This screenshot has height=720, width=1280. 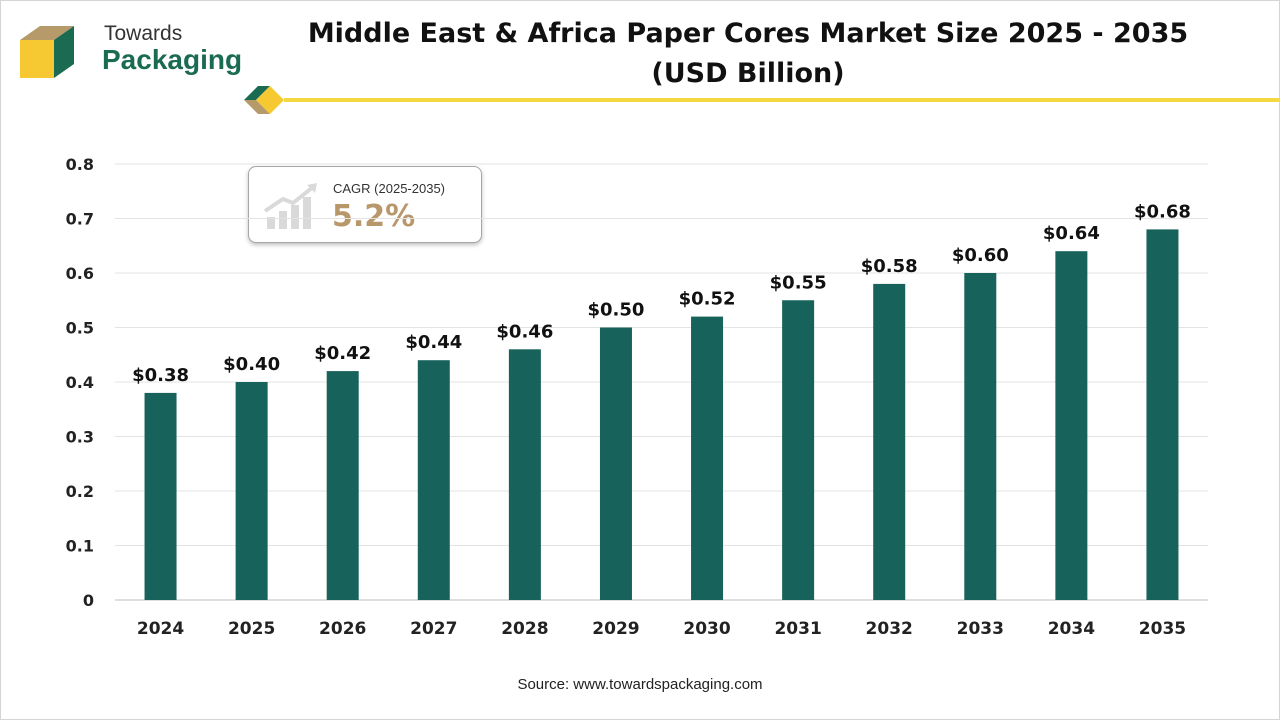 What do you see at coordinates (80, 382) in the screenshot?
I see `y-tick-label: 0.4` at bounding box center [80, 382].